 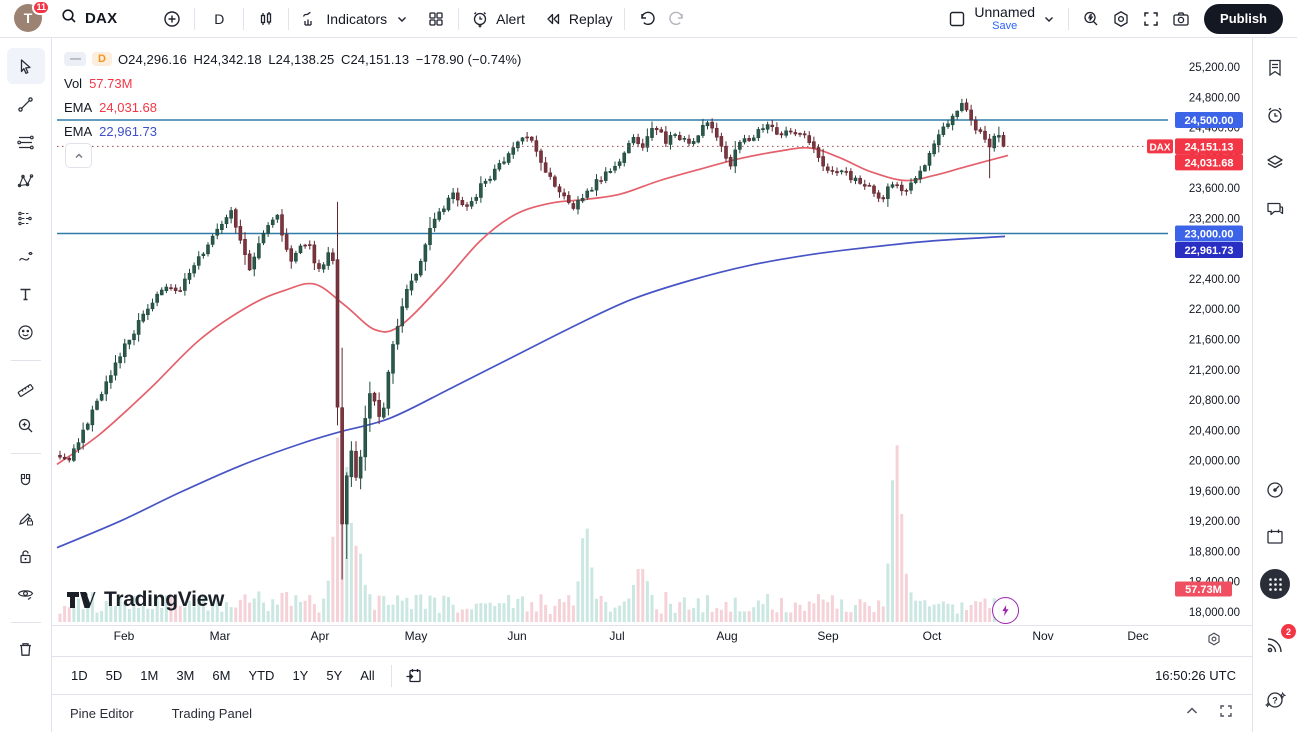 What do you see at coordinates (1275, 490) in the screenshot?
I see `gauge-icon` at bounding box center [1275, 490].